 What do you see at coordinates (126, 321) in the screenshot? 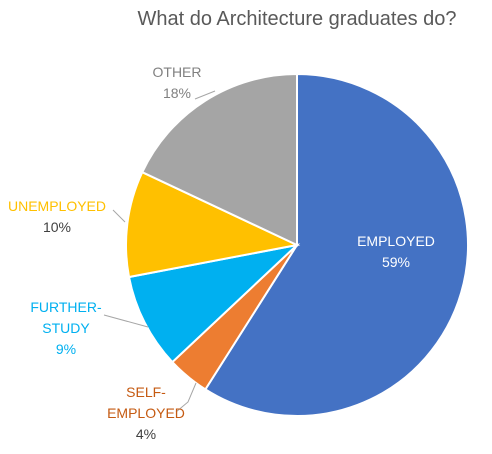
I see `leader-line-further-study` at bounding box center [126, 321].